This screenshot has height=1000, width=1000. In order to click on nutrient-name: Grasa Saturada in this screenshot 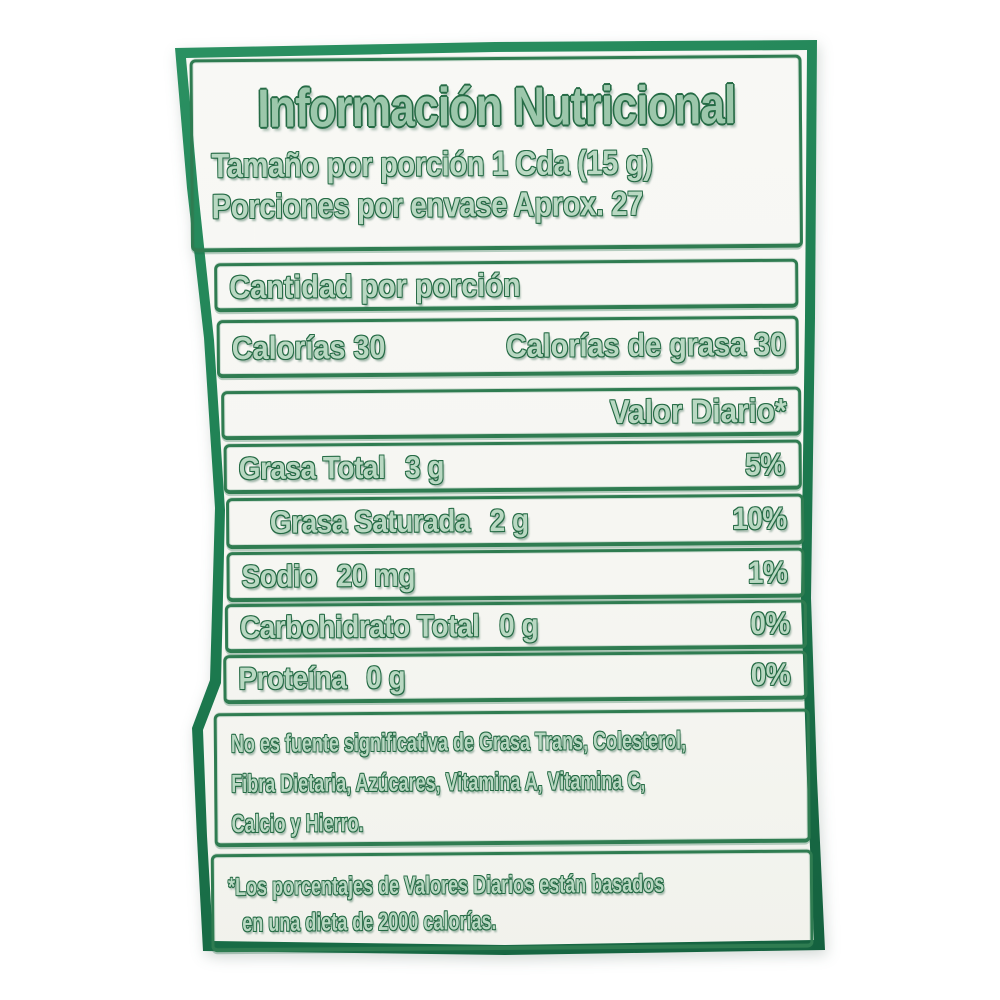, I will do `click(370, 521)`.